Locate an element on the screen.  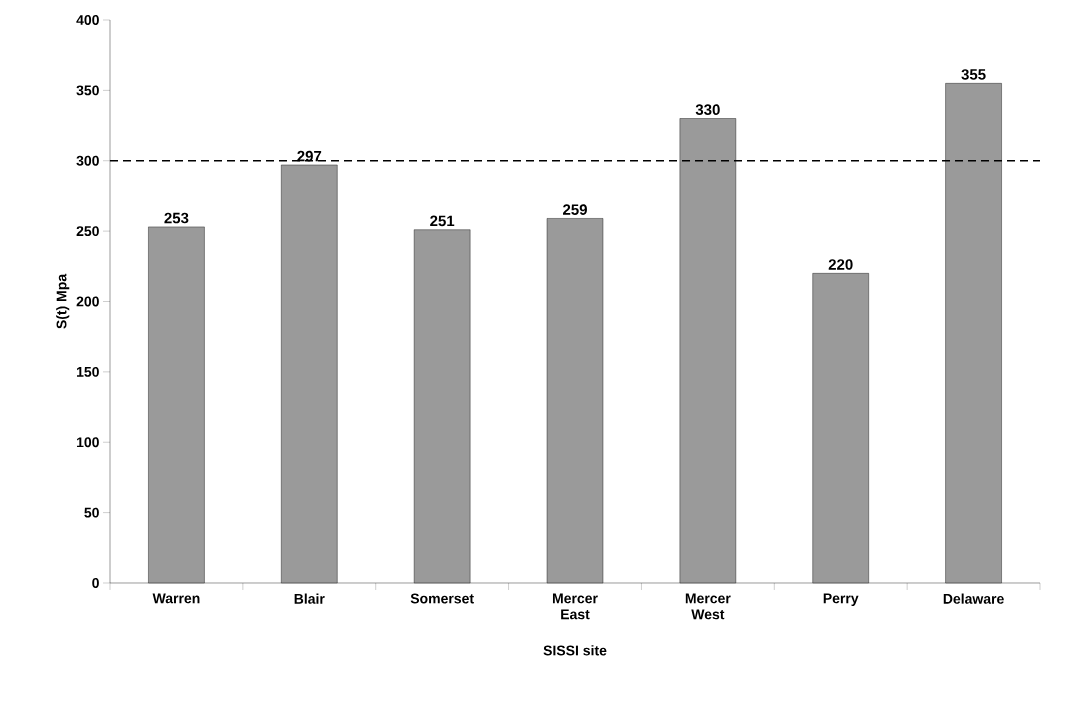
x-tick-label: Blair is located at coordinates (309, 598).